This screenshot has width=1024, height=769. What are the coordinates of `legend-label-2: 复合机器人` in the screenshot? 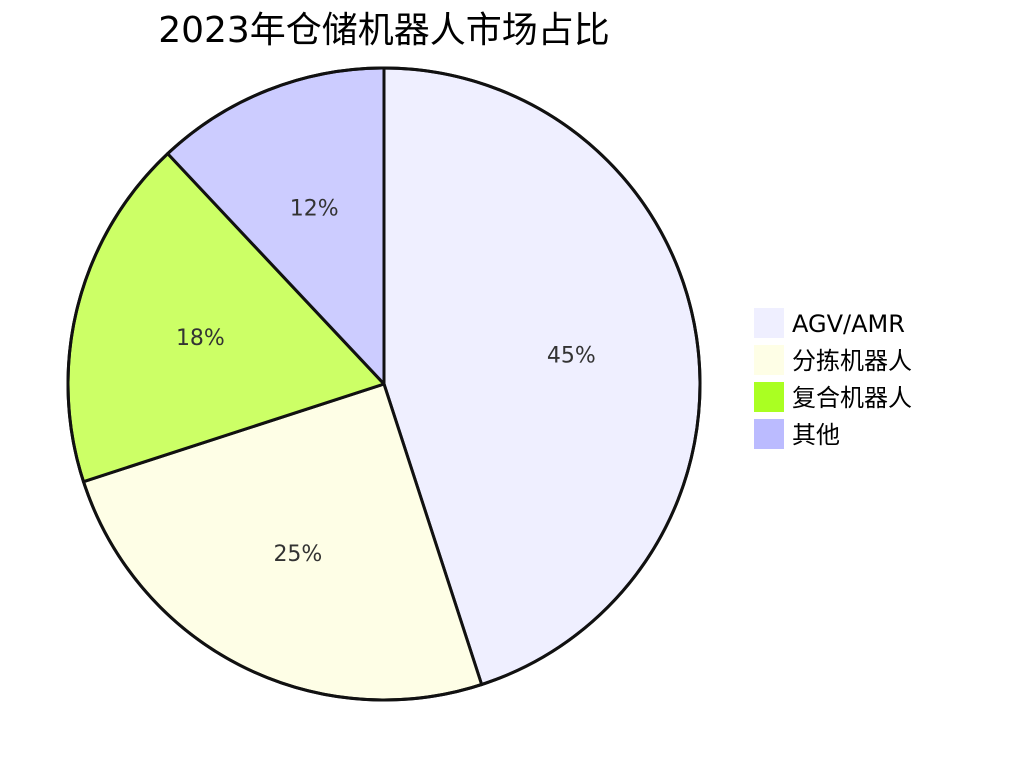 It's located at (852, 398).